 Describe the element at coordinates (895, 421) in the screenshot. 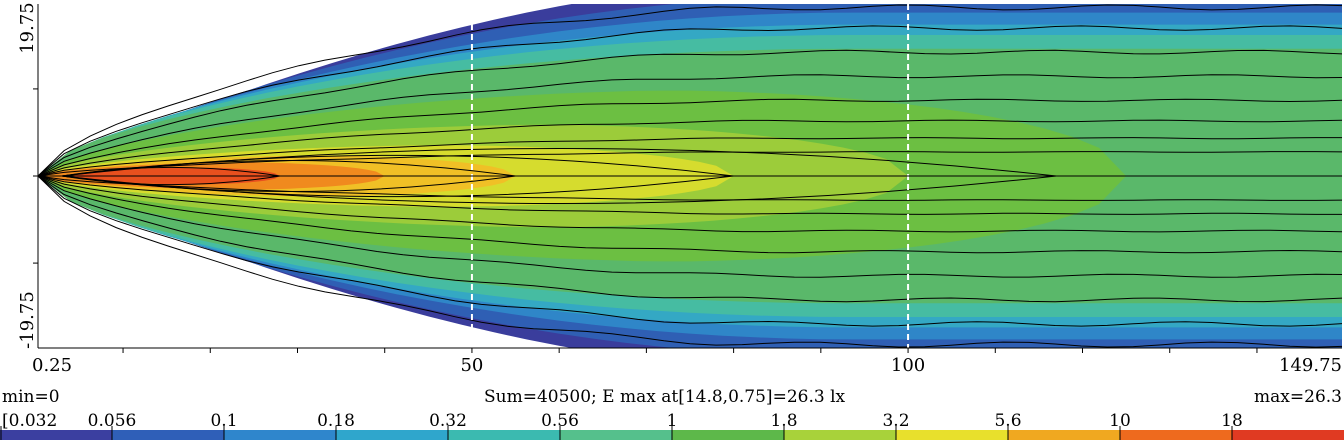

I see `colorbar-label: 3.2` at that location.